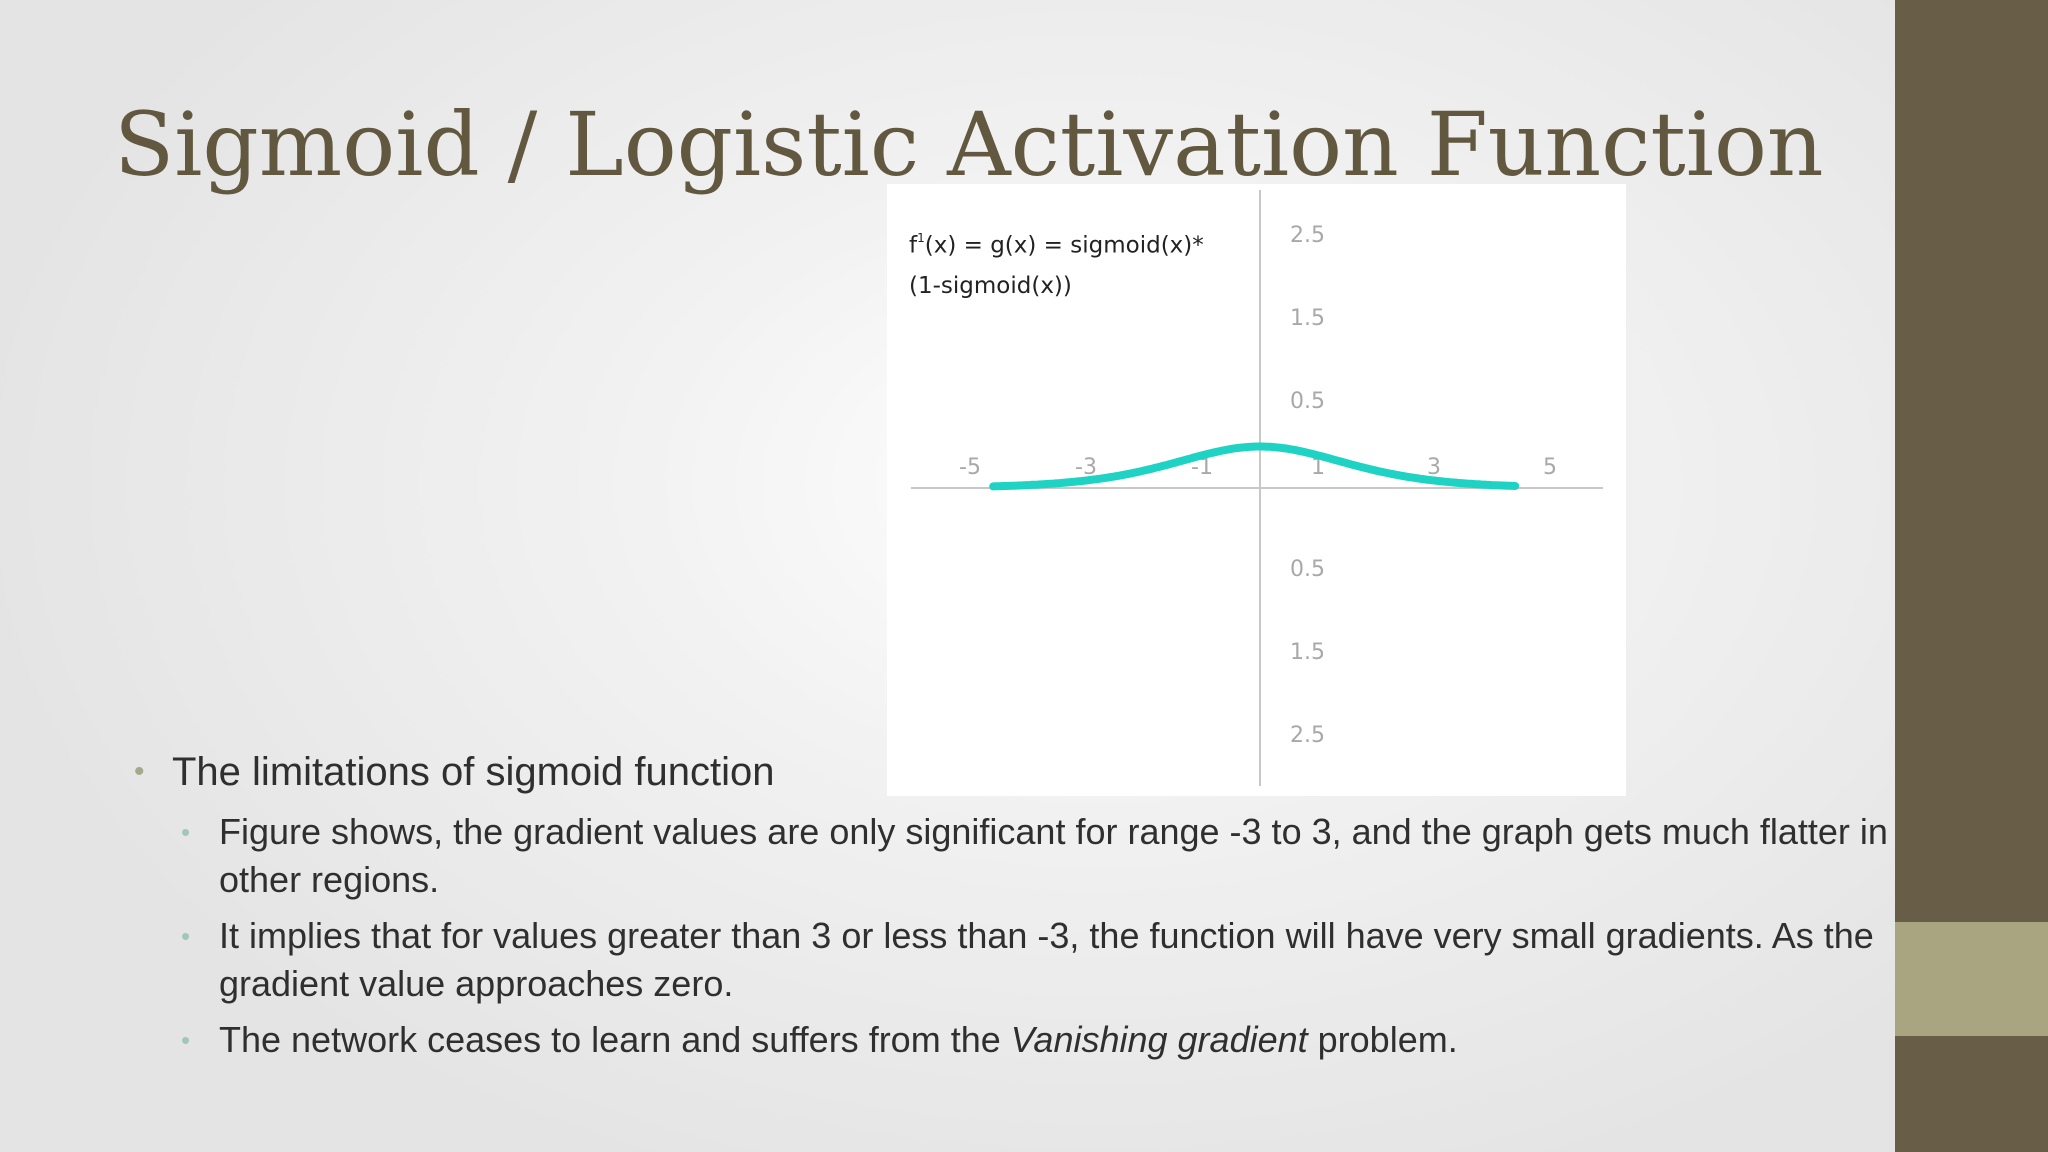 The image size is (2048, 1152). I want to click on formula-prime: 1, so click(921, 238).